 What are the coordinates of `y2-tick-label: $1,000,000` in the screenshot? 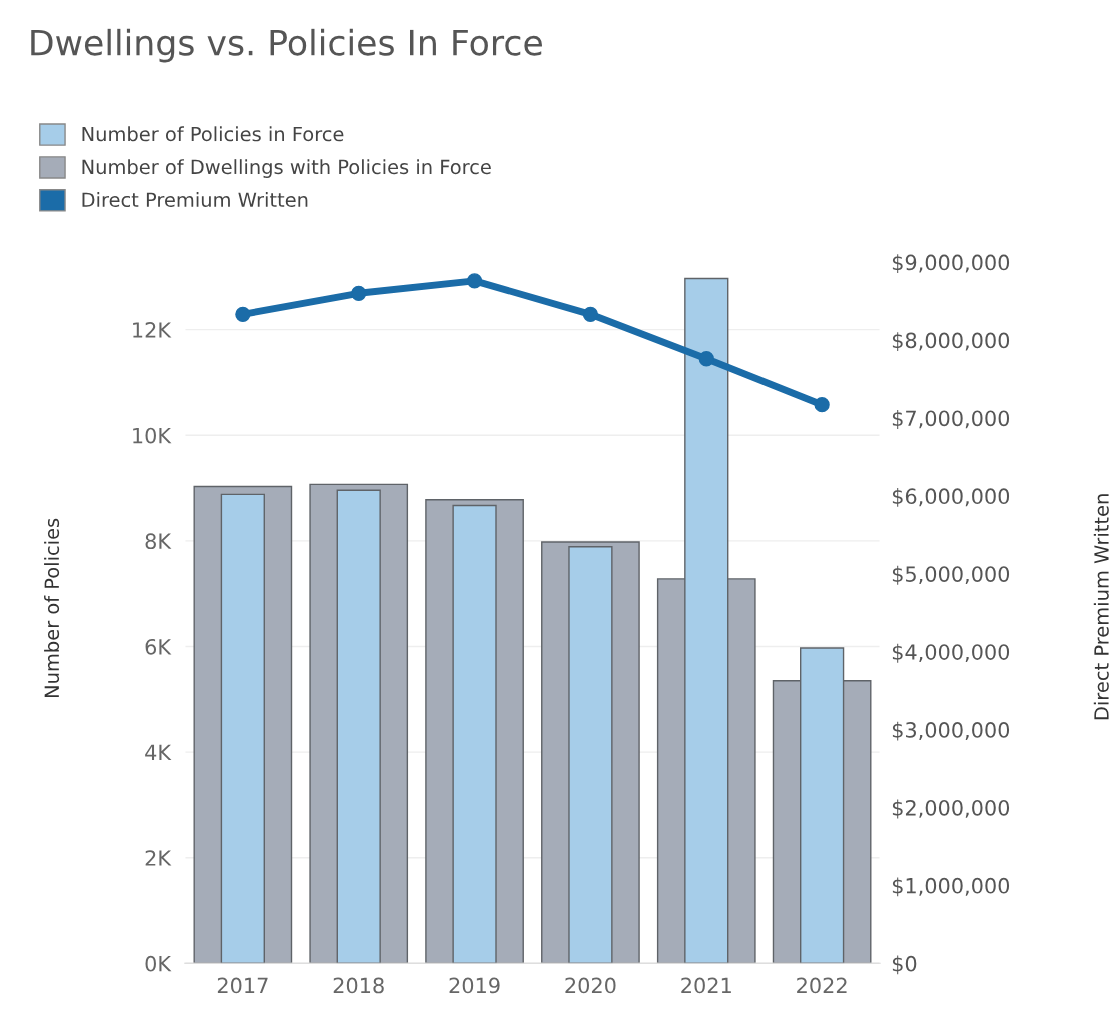 It's located at (951, 887).